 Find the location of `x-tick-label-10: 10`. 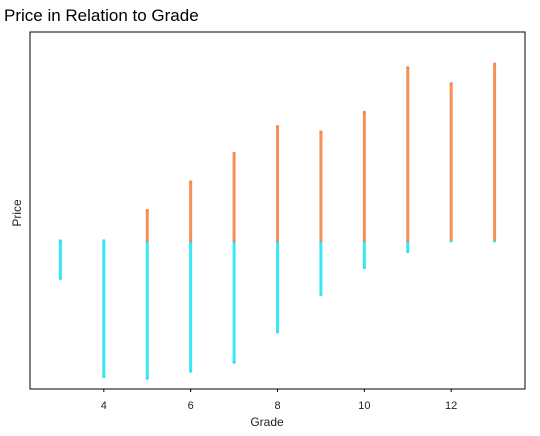

x-tick-label-10: 10 is located at coordinates (364, 406).